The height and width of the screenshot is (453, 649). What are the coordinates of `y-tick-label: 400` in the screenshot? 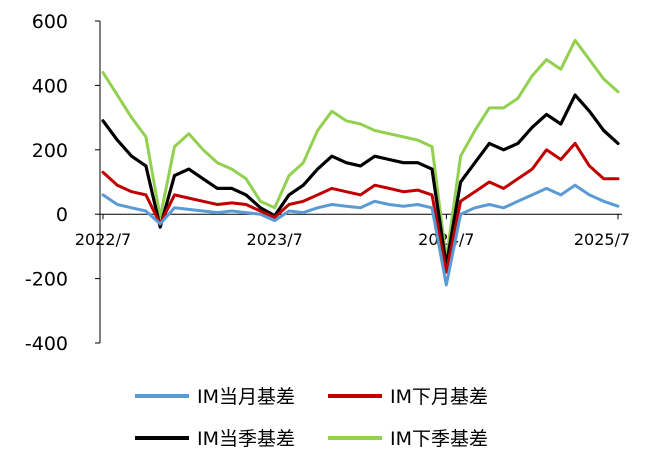 It's located at (50, 86).